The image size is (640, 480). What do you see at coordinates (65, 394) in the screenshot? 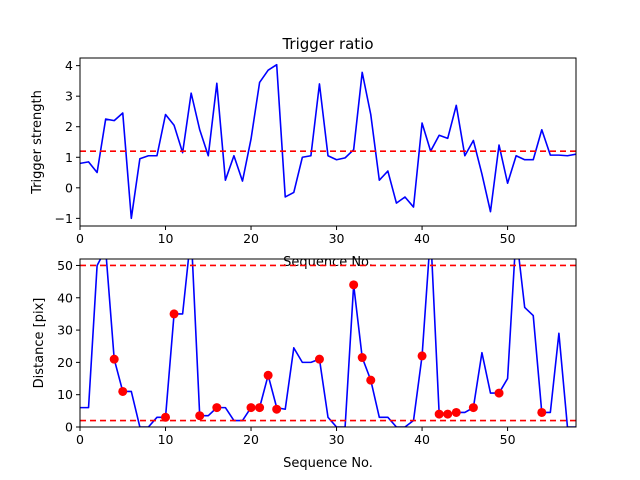
I see `y-tick-label: 10` at bounding box center [65, 394].